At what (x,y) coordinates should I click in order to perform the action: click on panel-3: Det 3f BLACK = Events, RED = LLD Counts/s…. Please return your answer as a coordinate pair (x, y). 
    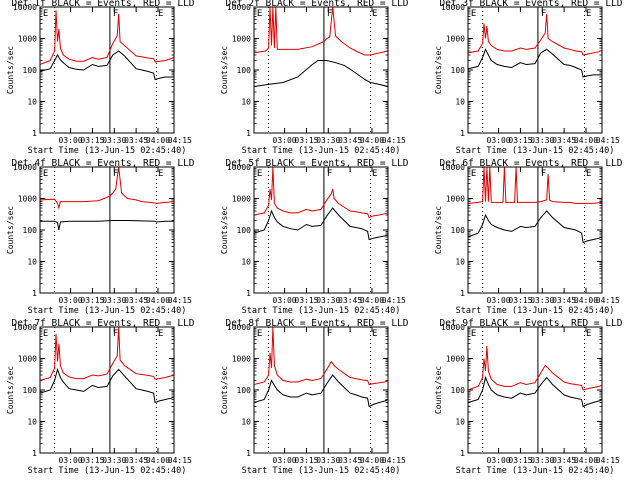
    Looking at the image, I should click on (528, 78).